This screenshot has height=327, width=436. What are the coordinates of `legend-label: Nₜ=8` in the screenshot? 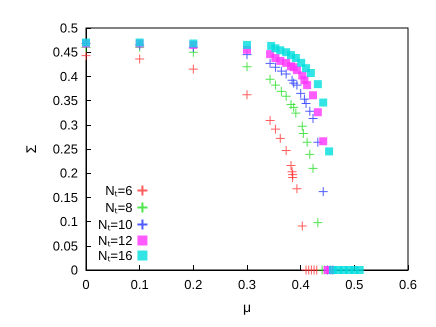 It's located at (118, 207).